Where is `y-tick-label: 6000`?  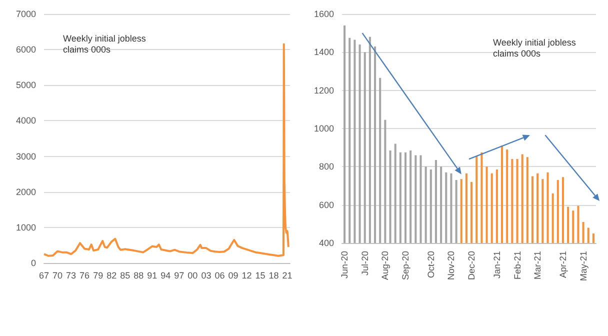 y-tick-label: 6000 is located at coordinates (26, 49).